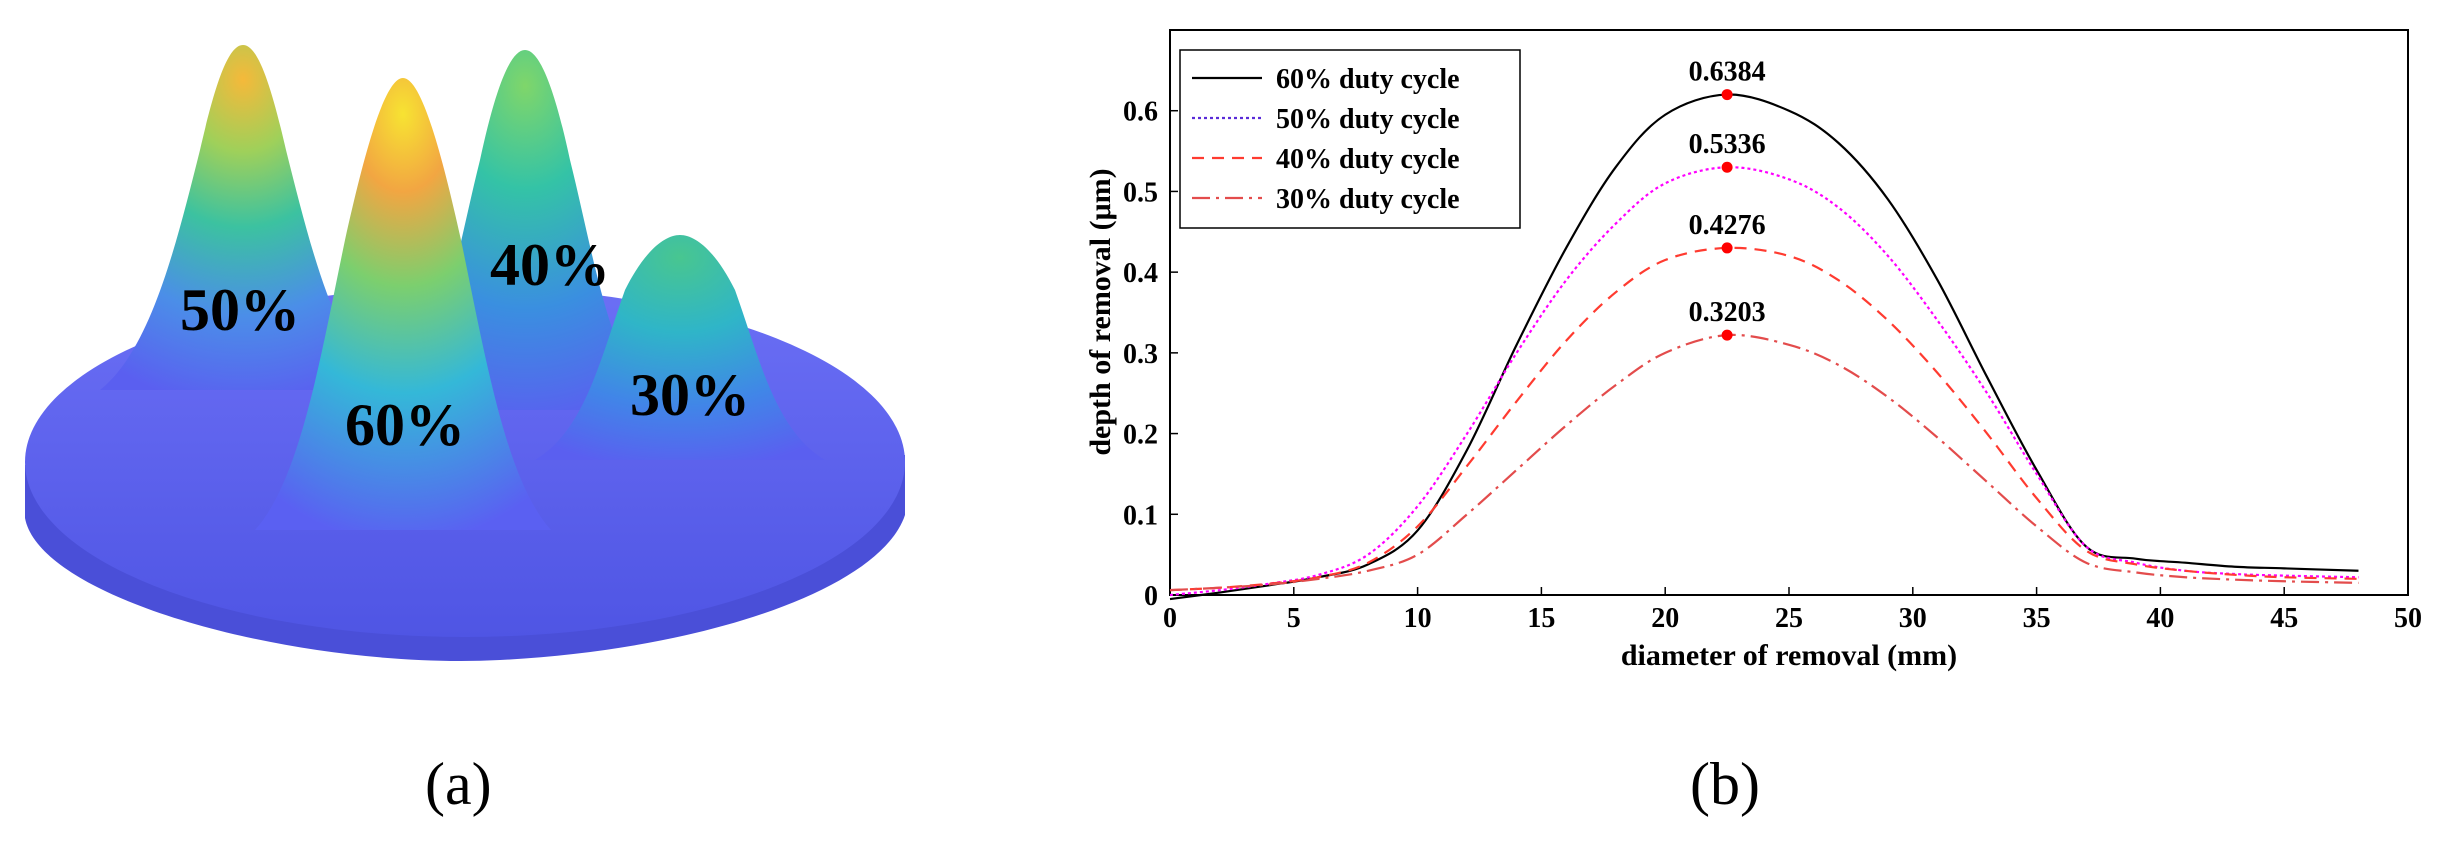 The width and height of the screenshot is (2437, 842). Describe the element at coordinates (1368, 159) in the screenshot. I see `legend-label-2: 40% duty cycle` at that location.